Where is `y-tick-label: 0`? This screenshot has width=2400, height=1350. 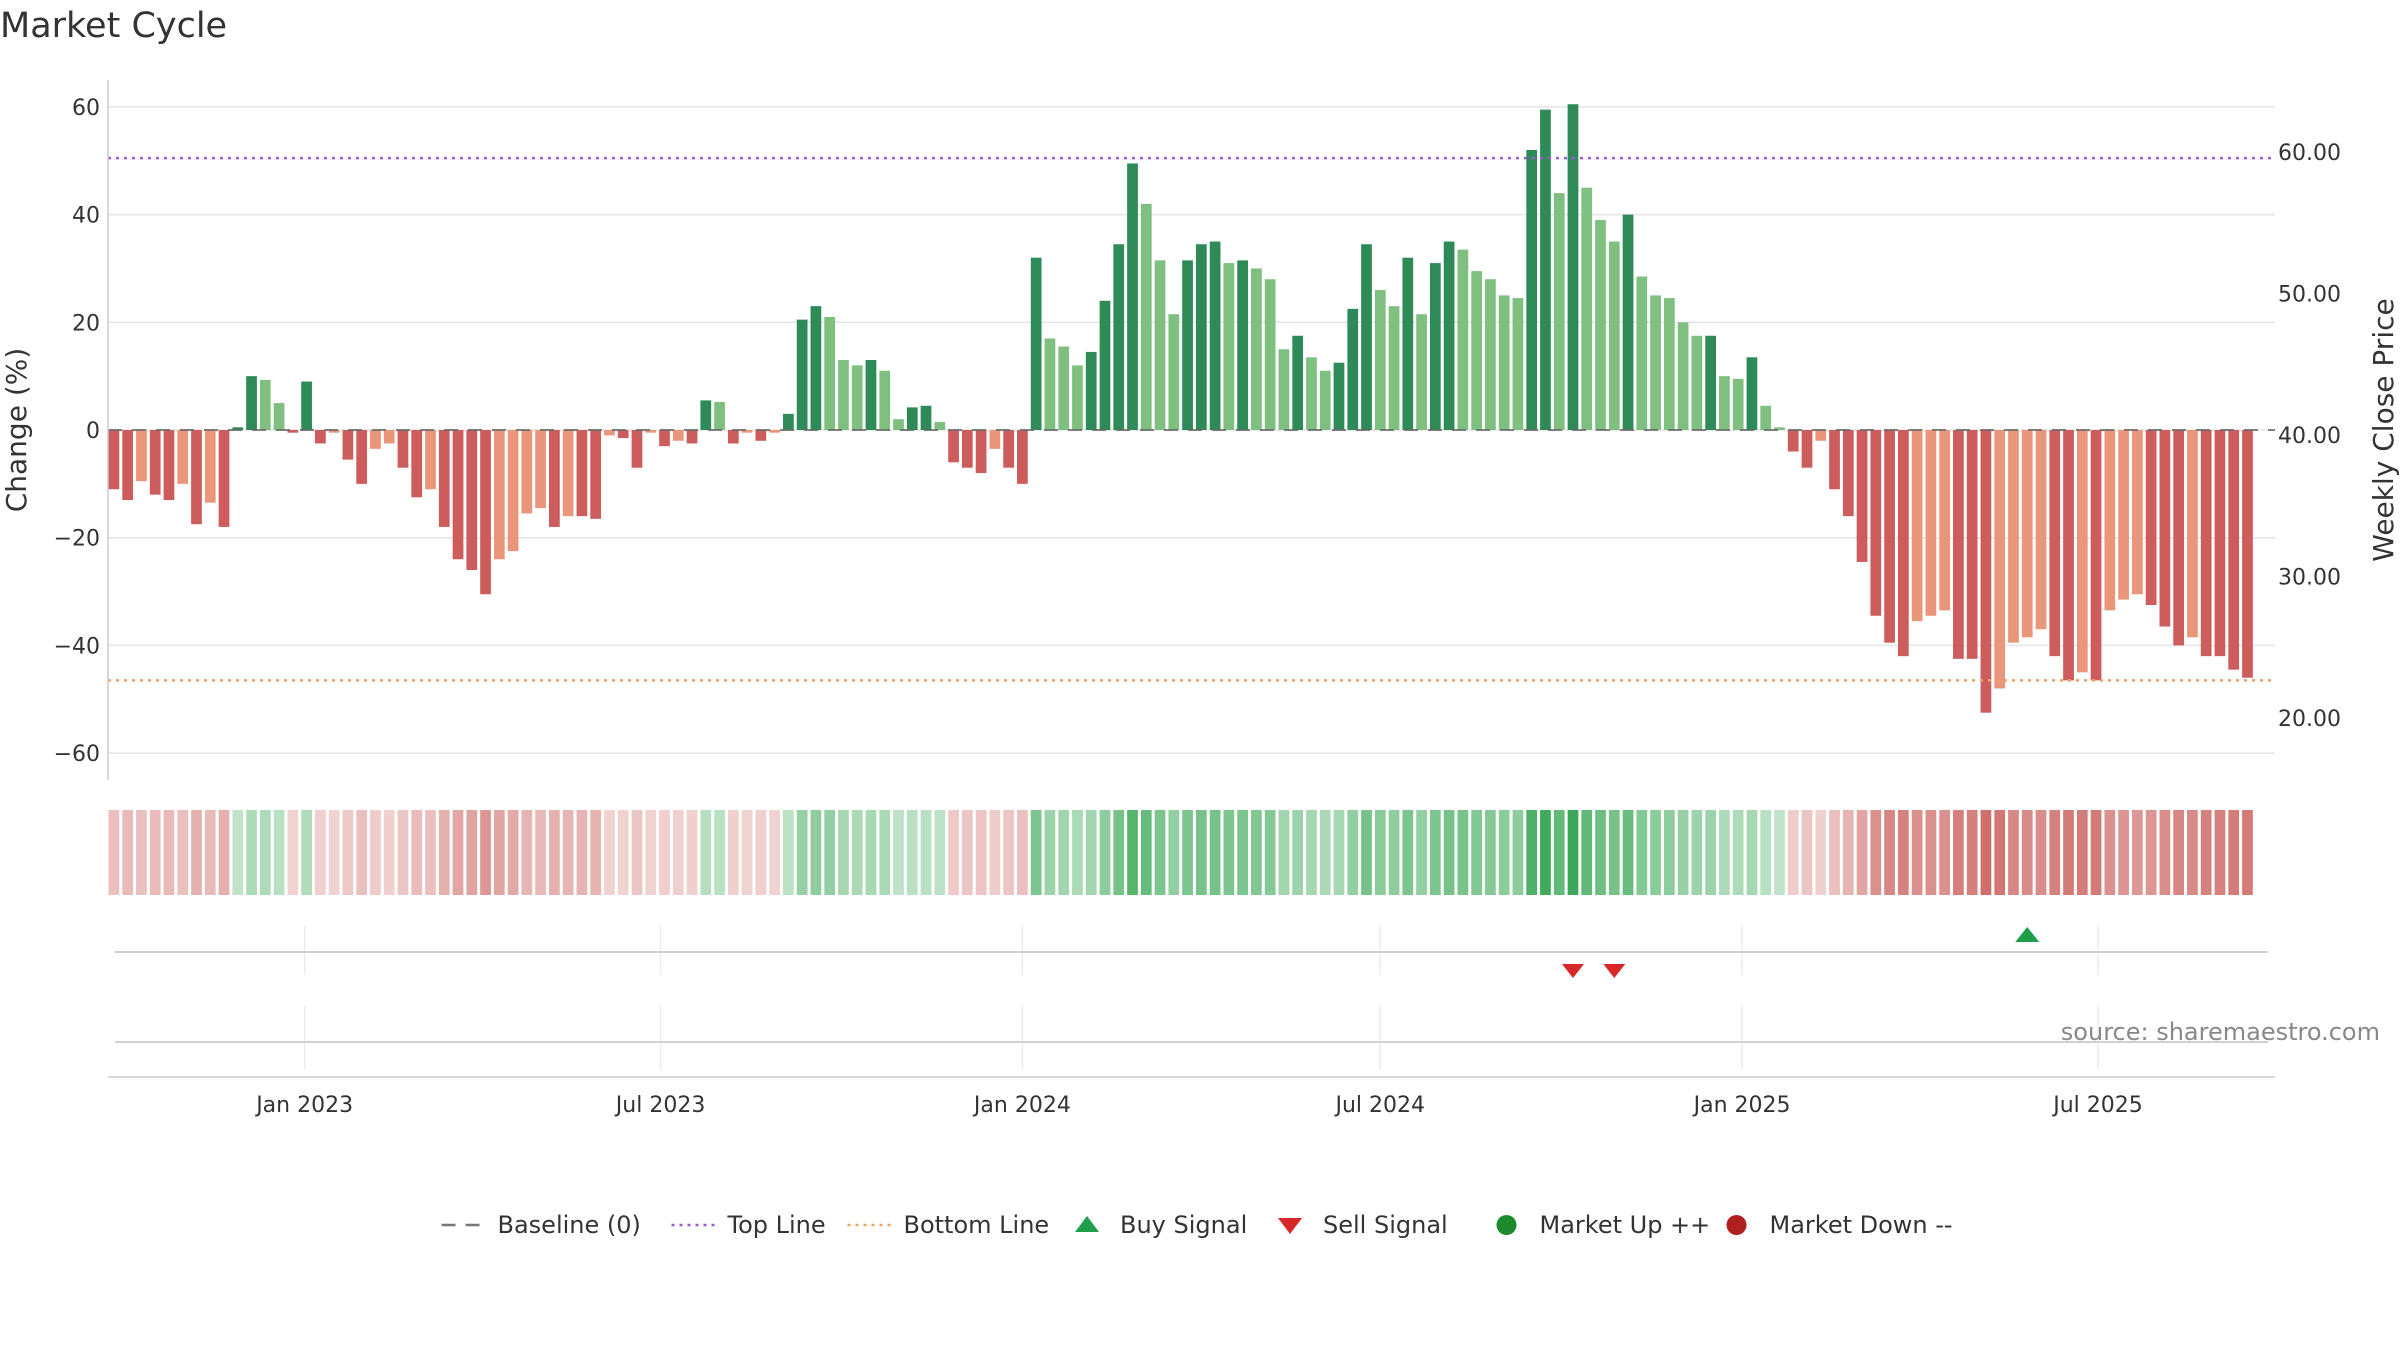 y-tick-label: 0 is located at coordinates (93, 431).